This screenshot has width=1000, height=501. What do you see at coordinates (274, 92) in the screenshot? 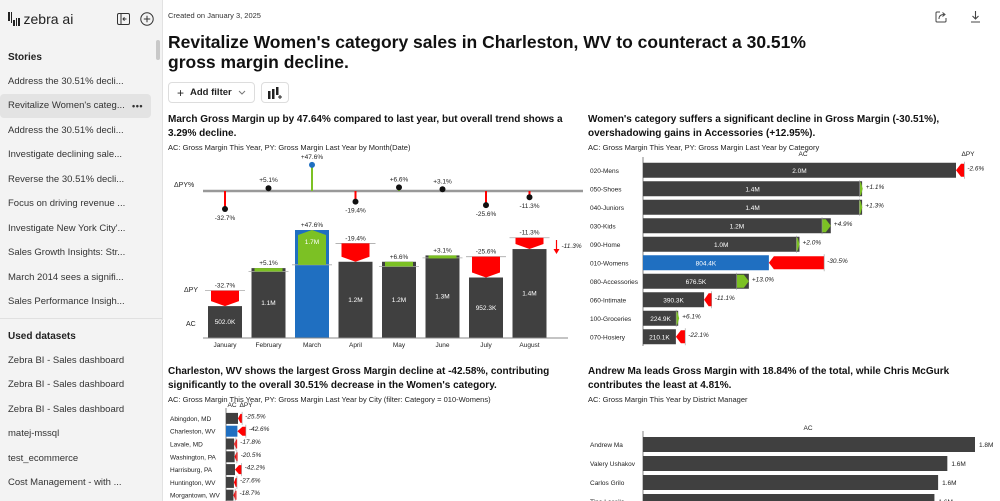
I see `add-chart-button` at bounding box center [274, 92].